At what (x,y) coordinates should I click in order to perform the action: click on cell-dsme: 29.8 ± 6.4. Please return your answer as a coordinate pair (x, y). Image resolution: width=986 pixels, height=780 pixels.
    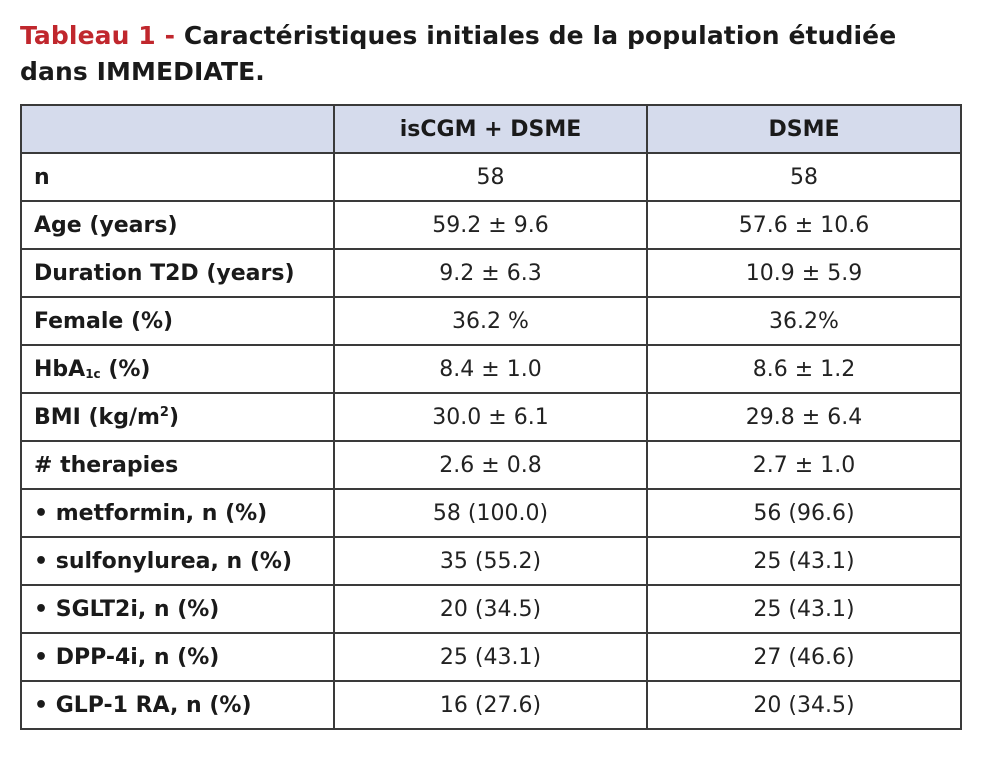
    Looking at the image, I should click on (804, 417).